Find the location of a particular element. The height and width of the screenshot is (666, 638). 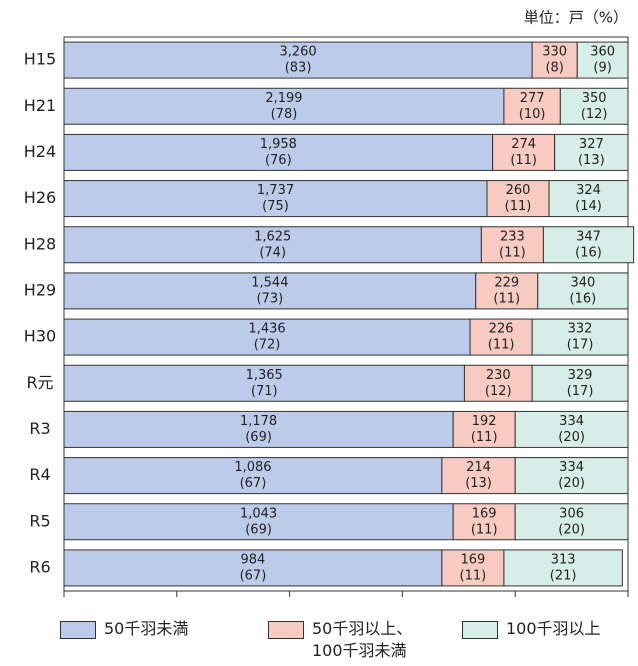

y-tick-label: R3 is located at coordinates (39, 428).